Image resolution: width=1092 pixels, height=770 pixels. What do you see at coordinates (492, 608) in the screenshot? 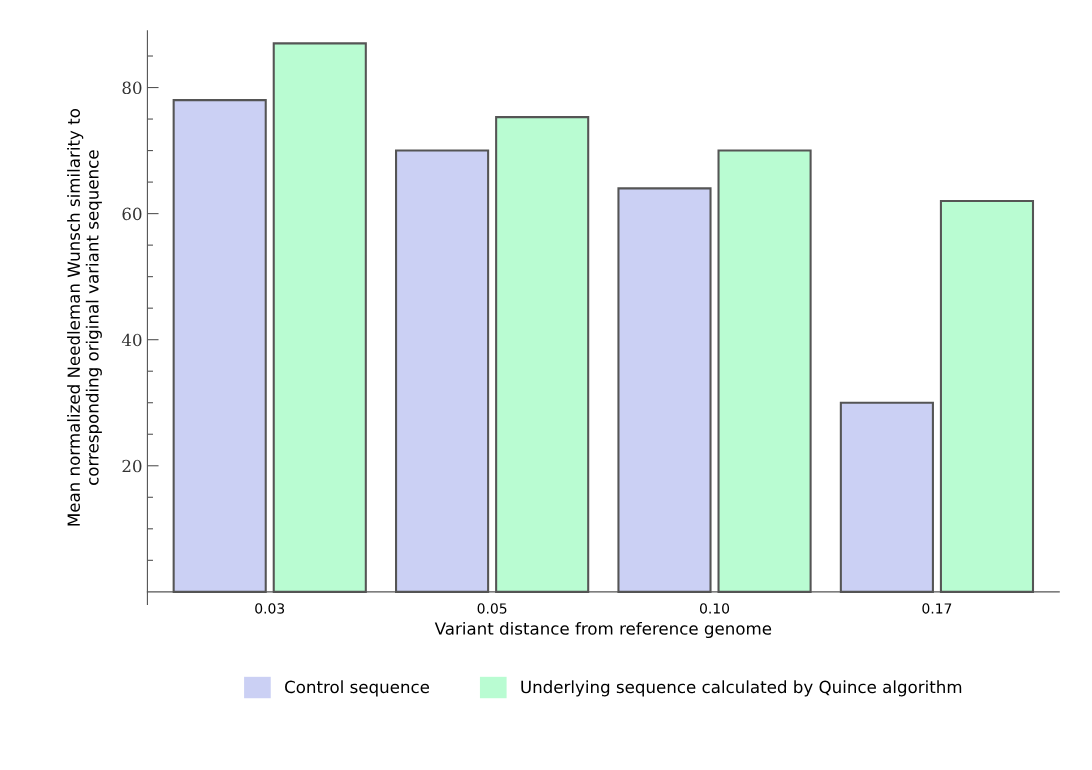
I see `x-tick-label: 0.05` at bounding box center [492, 608].